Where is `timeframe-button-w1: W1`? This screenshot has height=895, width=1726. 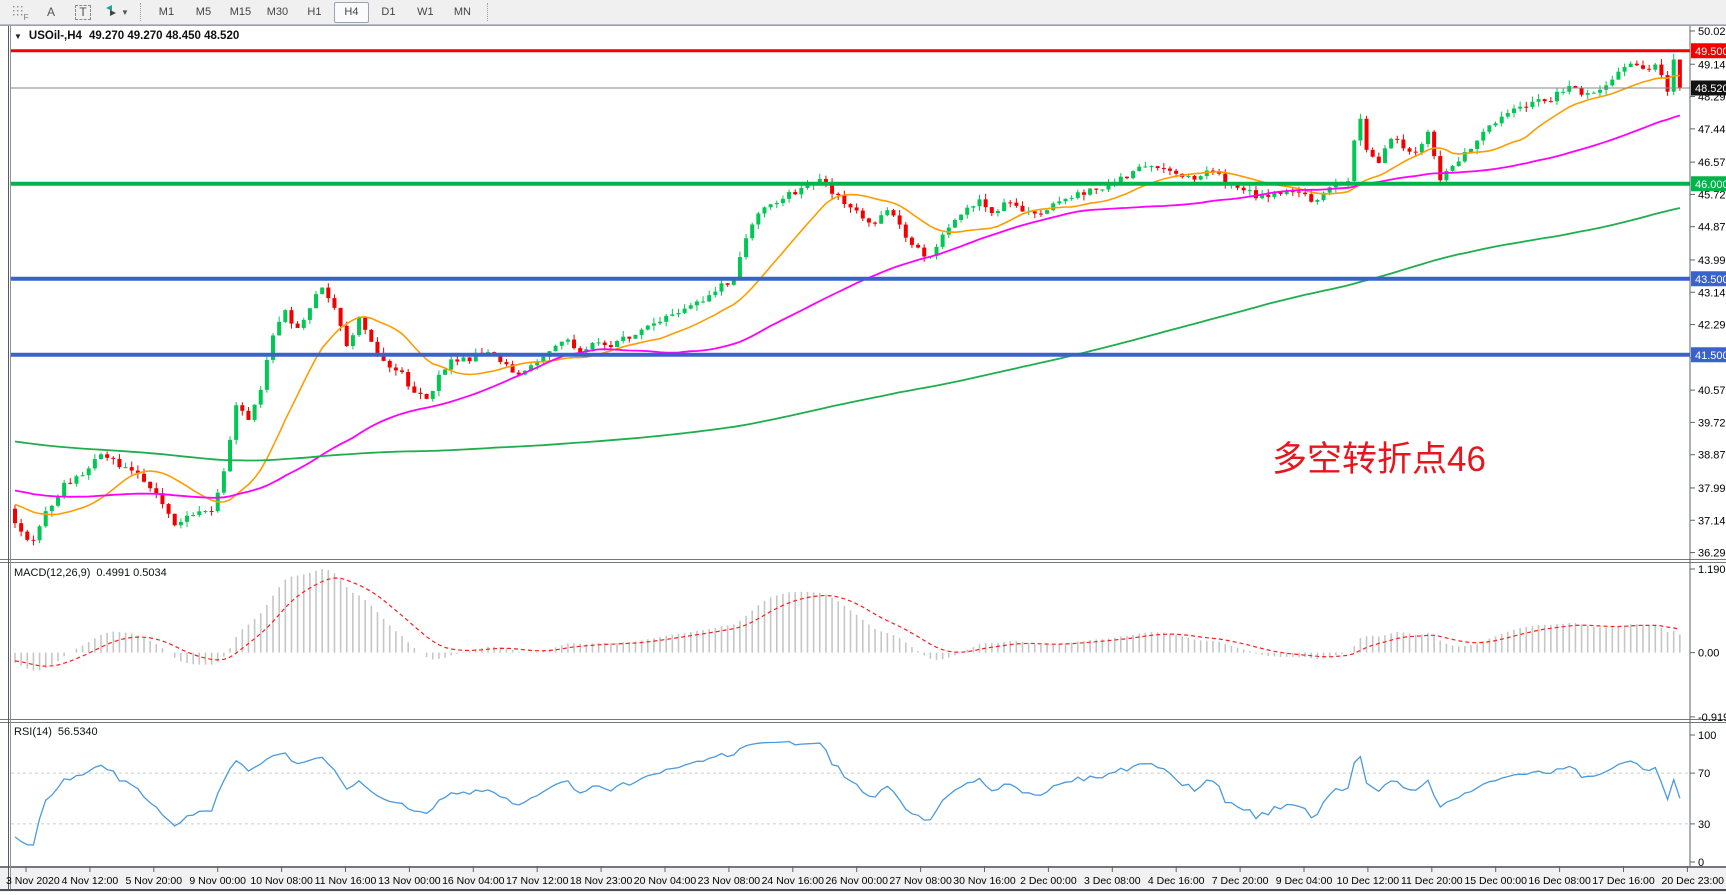 timeframe-button-w1: W1 is located at coordinates (425, 12).